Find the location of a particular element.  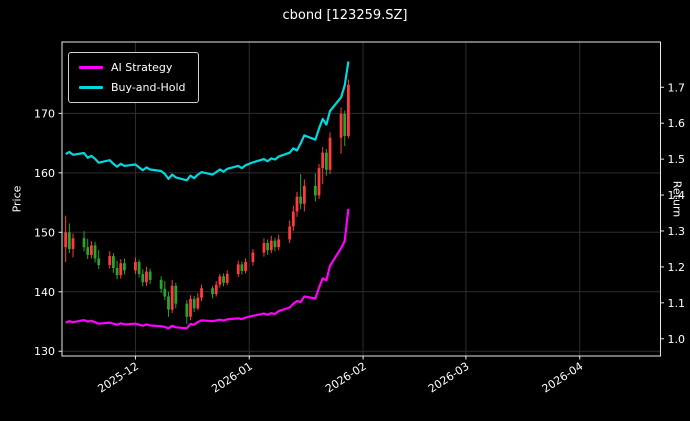

buy-and-hold-line is located at coordinates (207, 121).